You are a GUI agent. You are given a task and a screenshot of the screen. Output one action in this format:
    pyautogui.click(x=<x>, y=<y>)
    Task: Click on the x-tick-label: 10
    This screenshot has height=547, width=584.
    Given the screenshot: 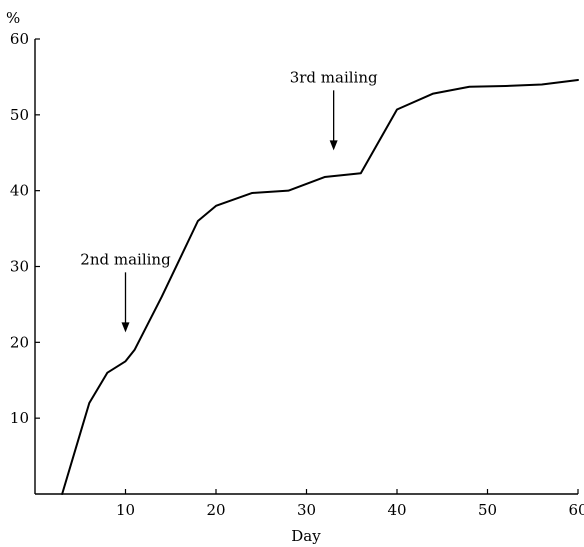 What is the action you would take?
    pyautogui.click(x=125, y=510)
    